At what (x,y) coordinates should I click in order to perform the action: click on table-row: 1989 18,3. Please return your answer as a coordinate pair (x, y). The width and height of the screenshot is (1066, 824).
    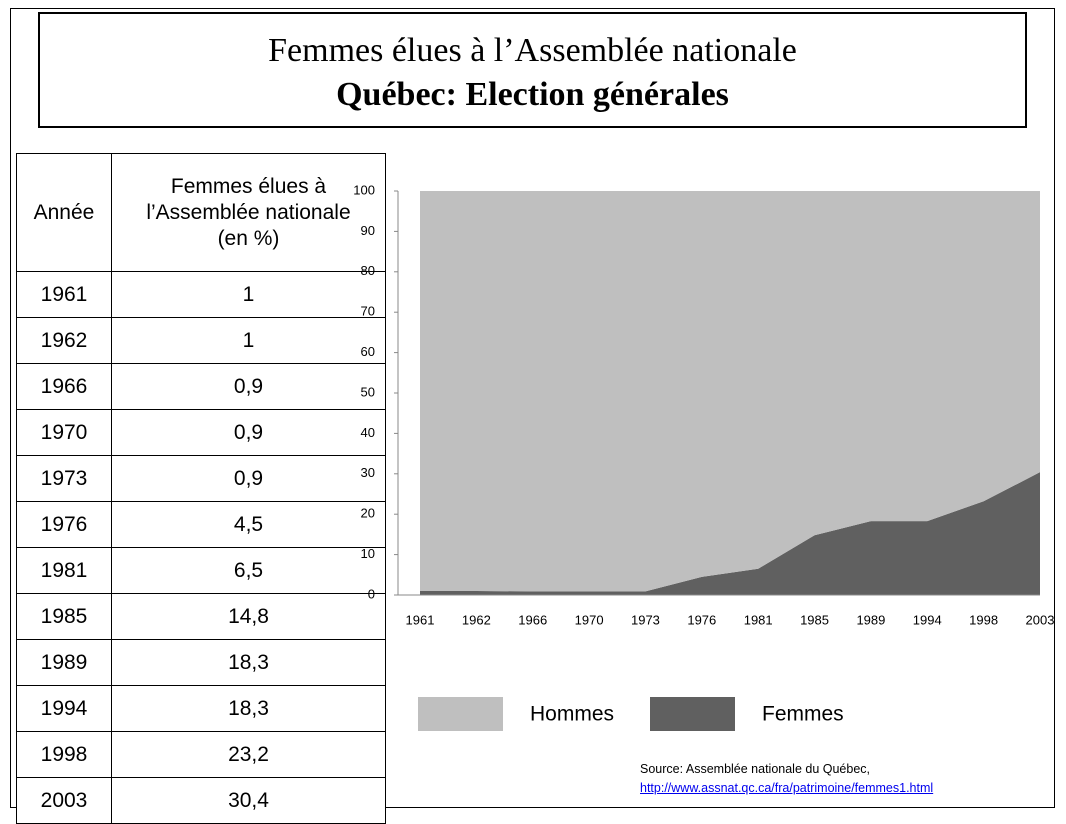
    Looking at the image, I should click on (201, 662).